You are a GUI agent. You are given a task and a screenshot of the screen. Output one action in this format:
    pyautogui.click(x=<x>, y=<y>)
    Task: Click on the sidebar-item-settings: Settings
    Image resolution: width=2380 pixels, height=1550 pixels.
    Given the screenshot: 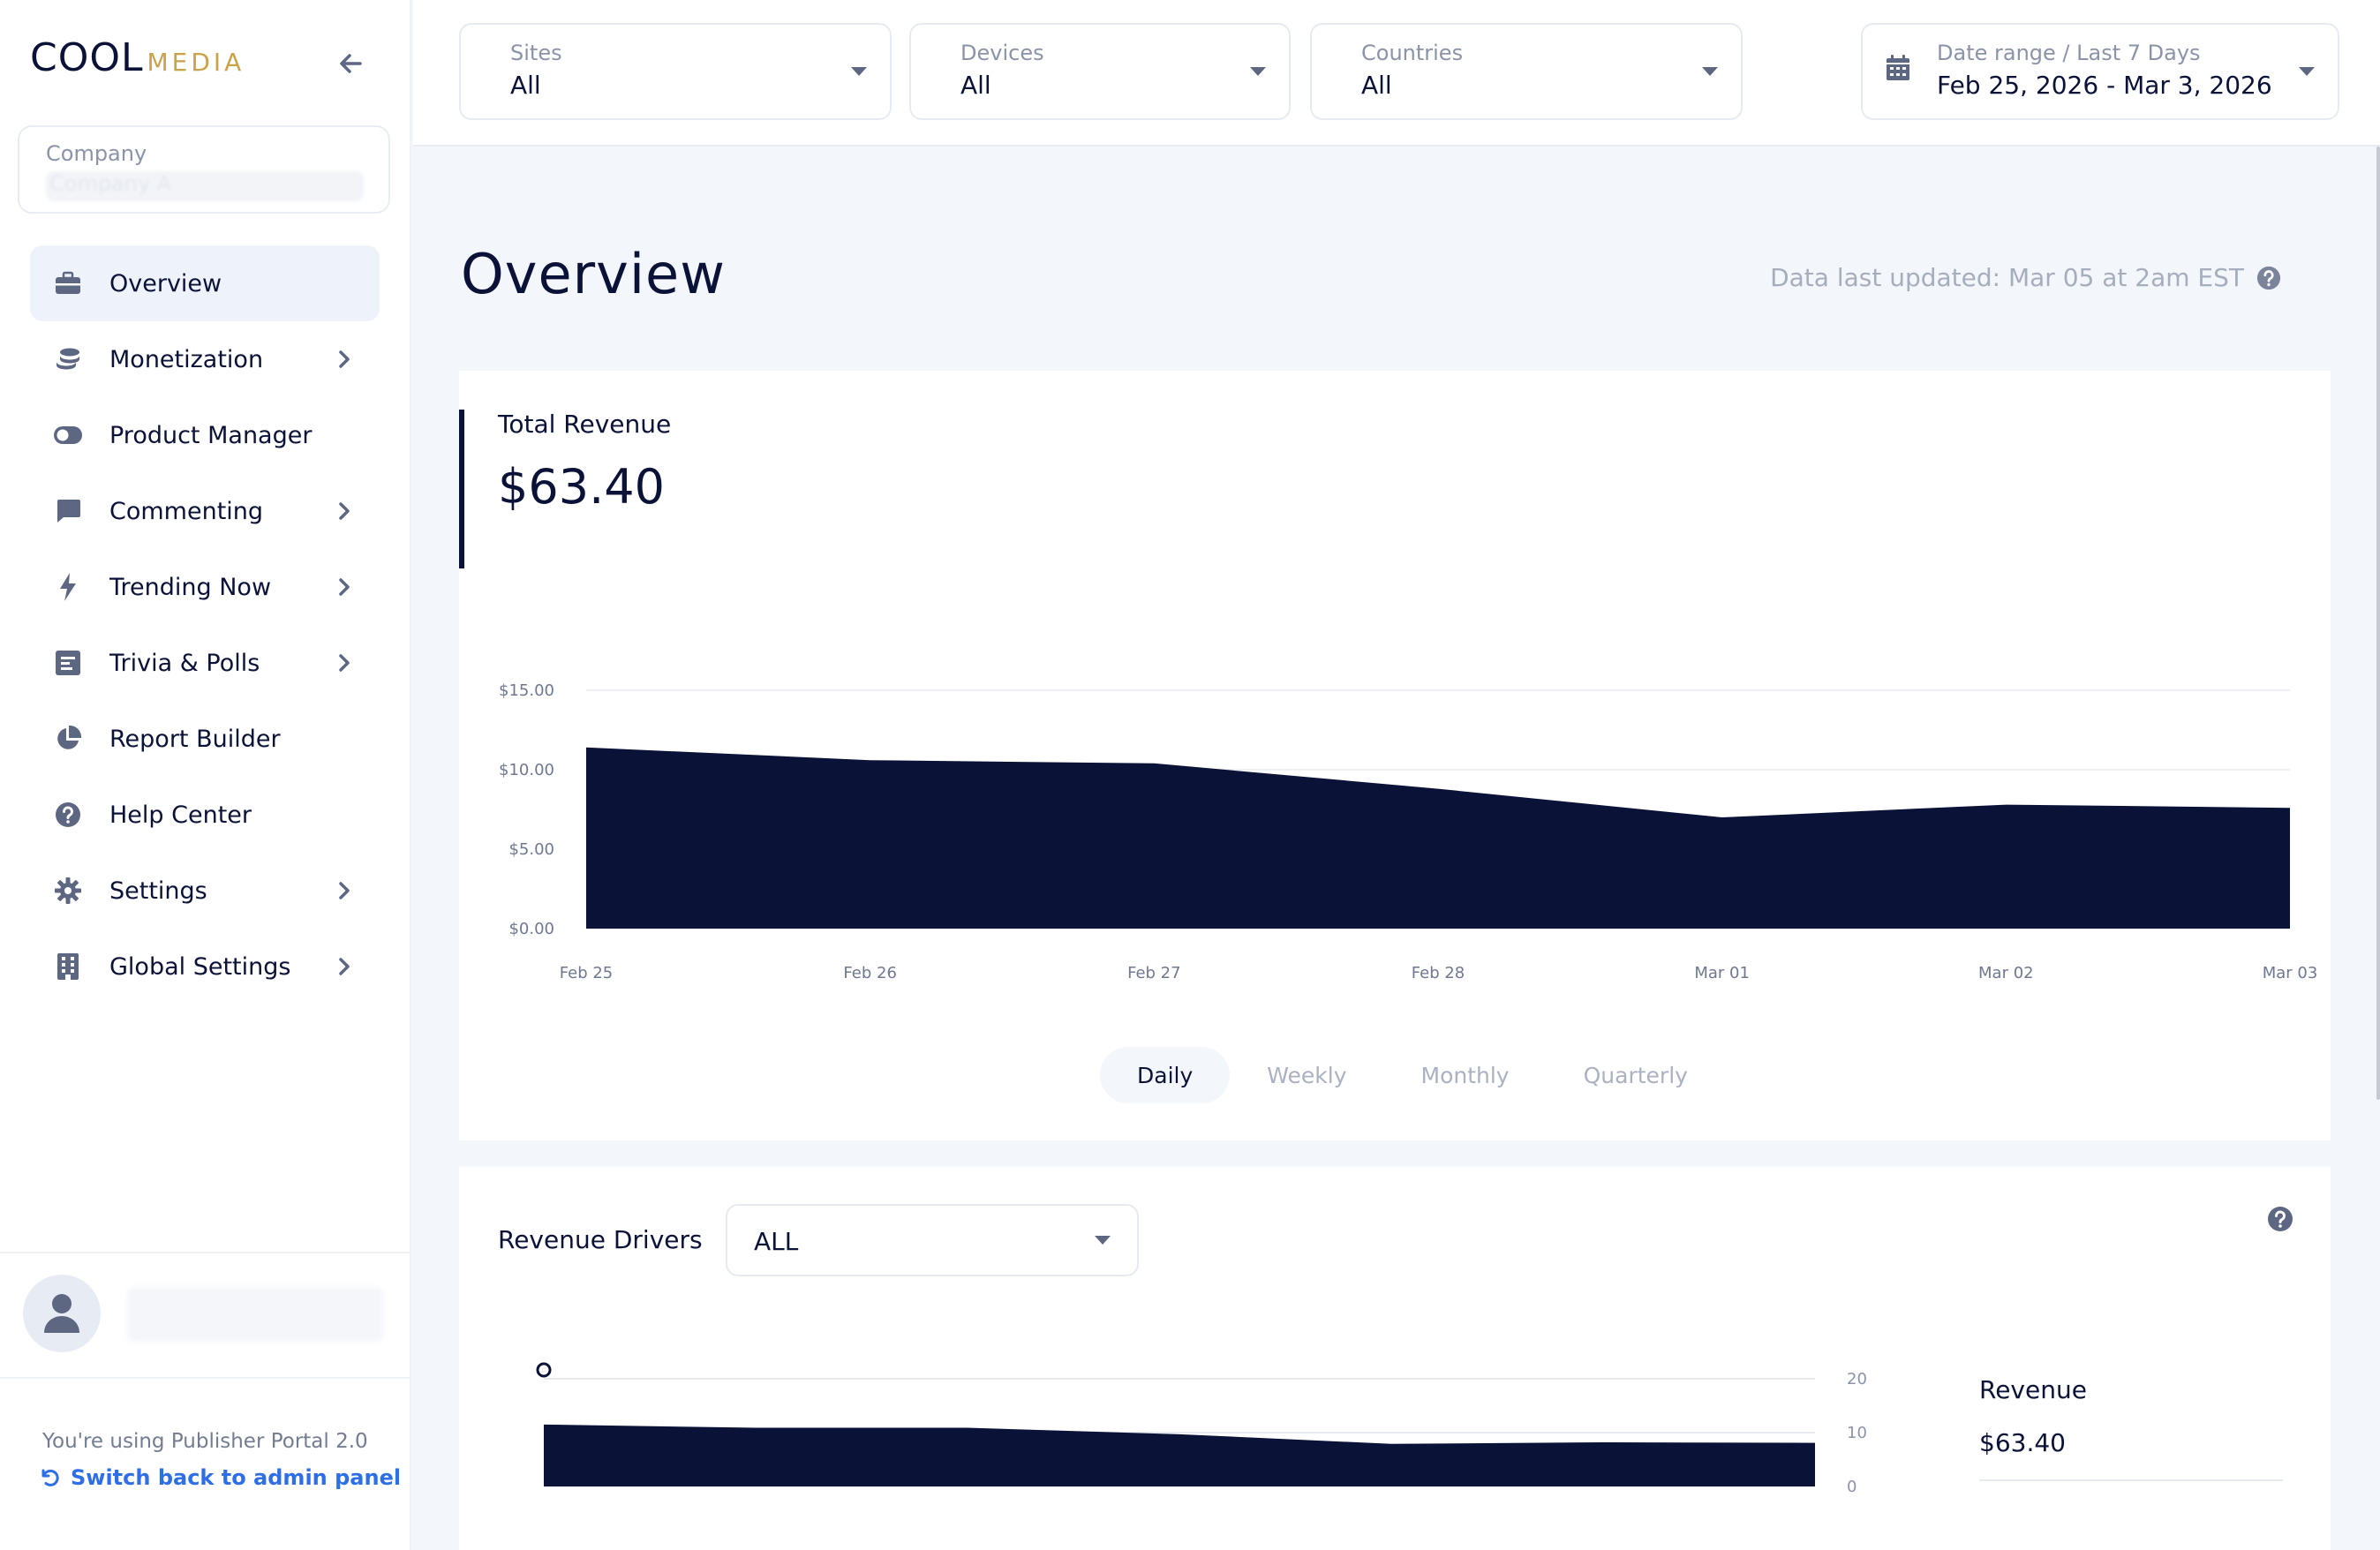 What is the action you would take?
    pyautogui.click(x=205, y=891)
    